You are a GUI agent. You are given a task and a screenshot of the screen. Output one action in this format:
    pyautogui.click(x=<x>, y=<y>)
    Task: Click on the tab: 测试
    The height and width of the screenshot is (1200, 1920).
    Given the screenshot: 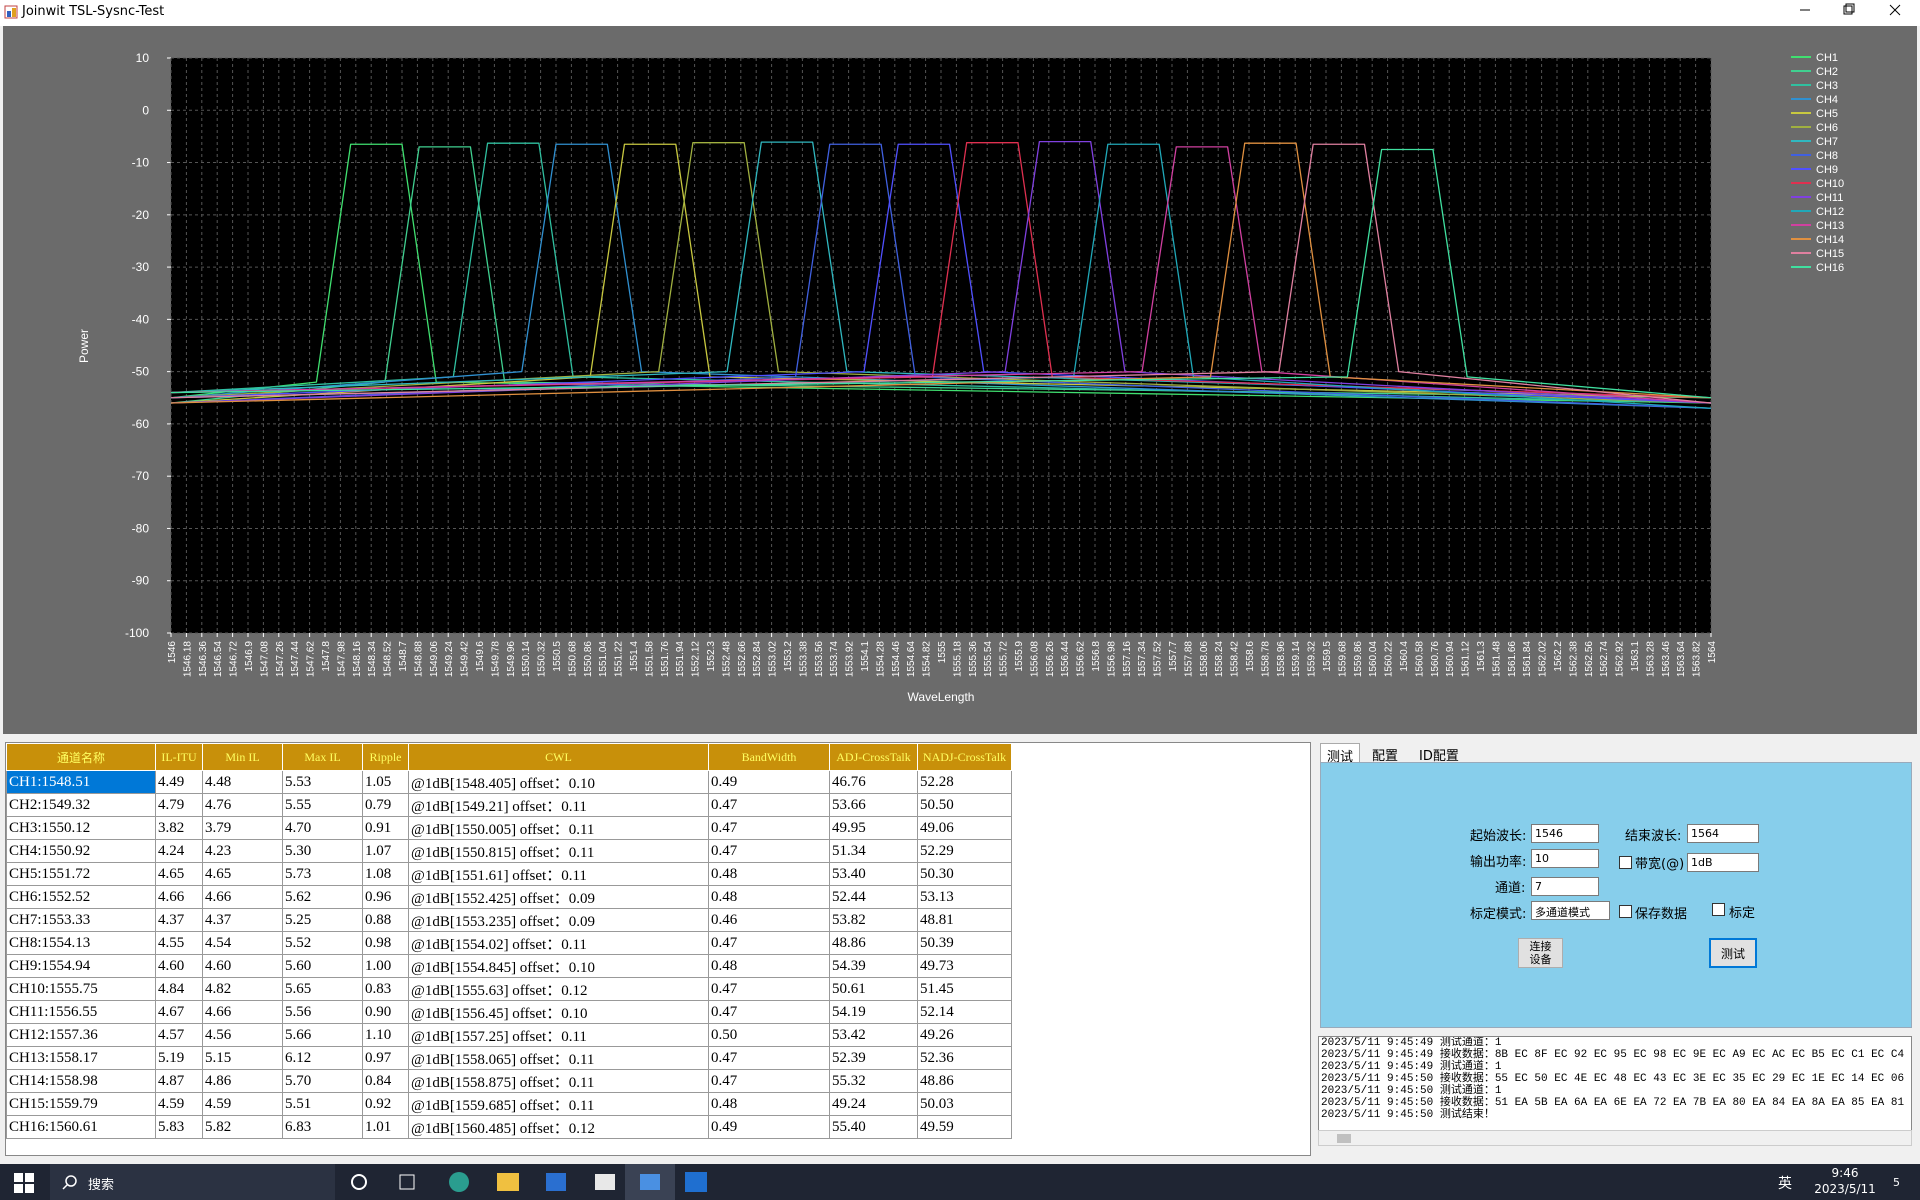 What is the action you would take?
    pyautogui.click(x=1340, y=754)
    